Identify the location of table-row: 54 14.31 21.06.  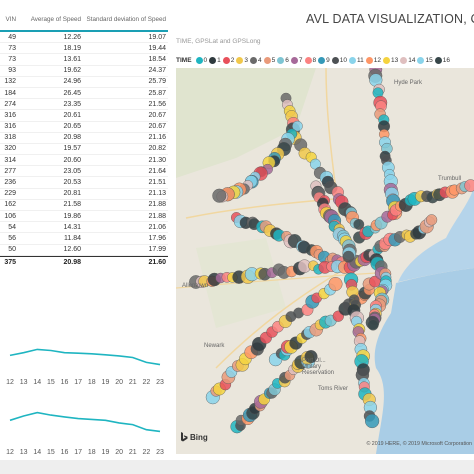
(84, 228).